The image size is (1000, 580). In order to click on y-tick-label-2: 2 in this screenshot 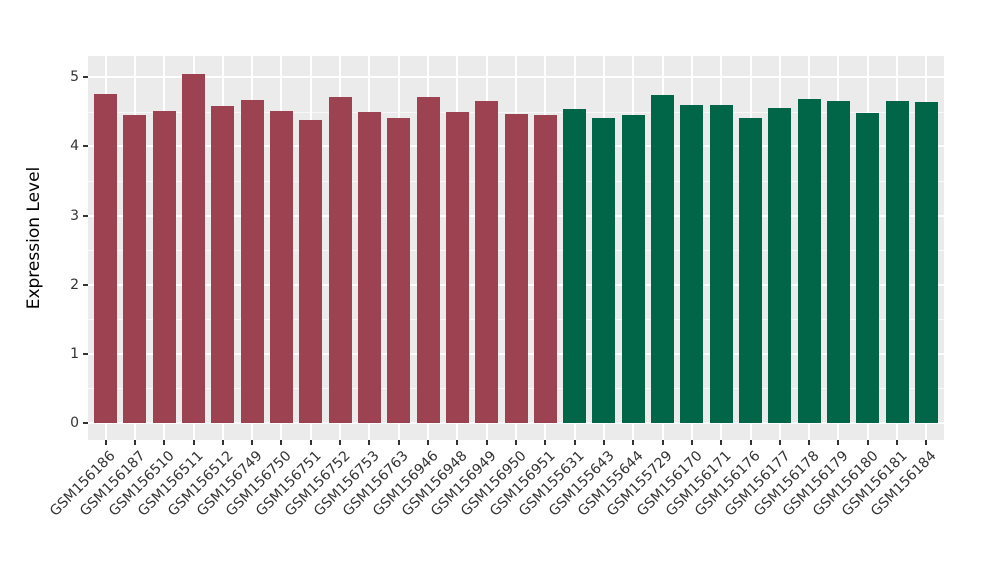, I will do `click(74, 284)`.